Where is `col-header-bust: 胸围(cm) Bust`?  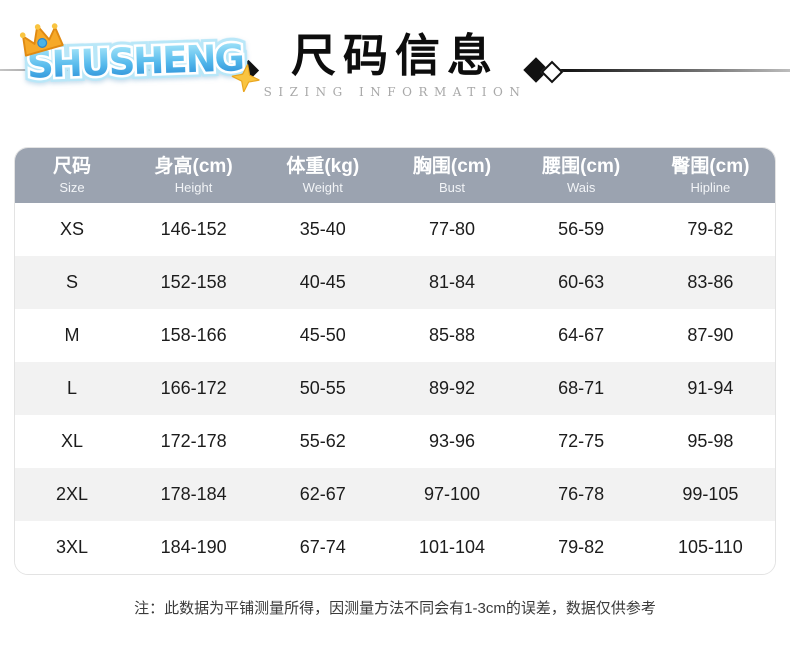 col-header-bust: 胸围(cm) Bust is located at coordinates (452, 175).